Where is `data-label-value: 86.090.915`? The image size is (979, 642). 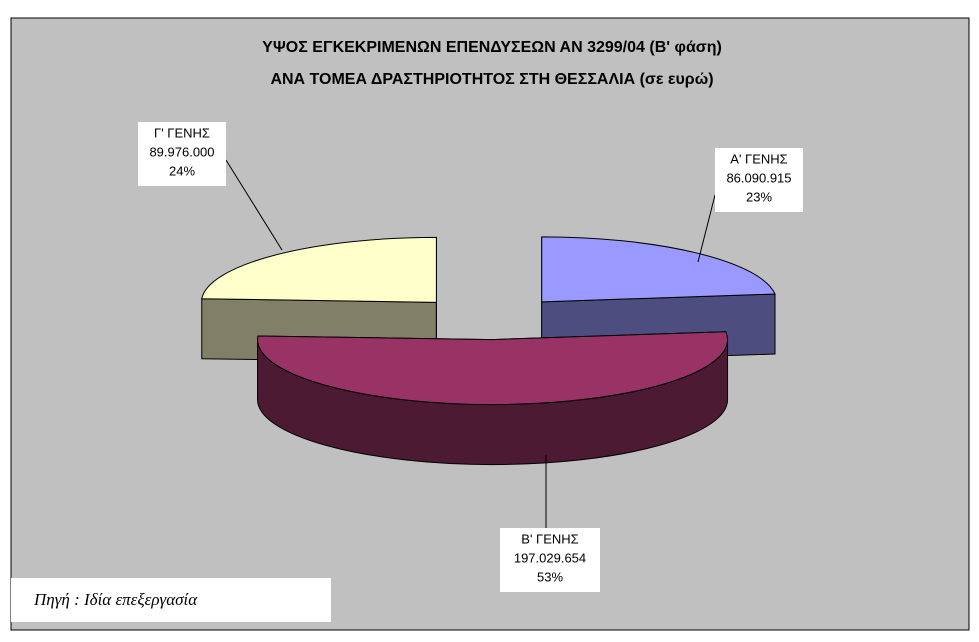
data-label-value: 86.090.915 is located at coordinates (758, 177).